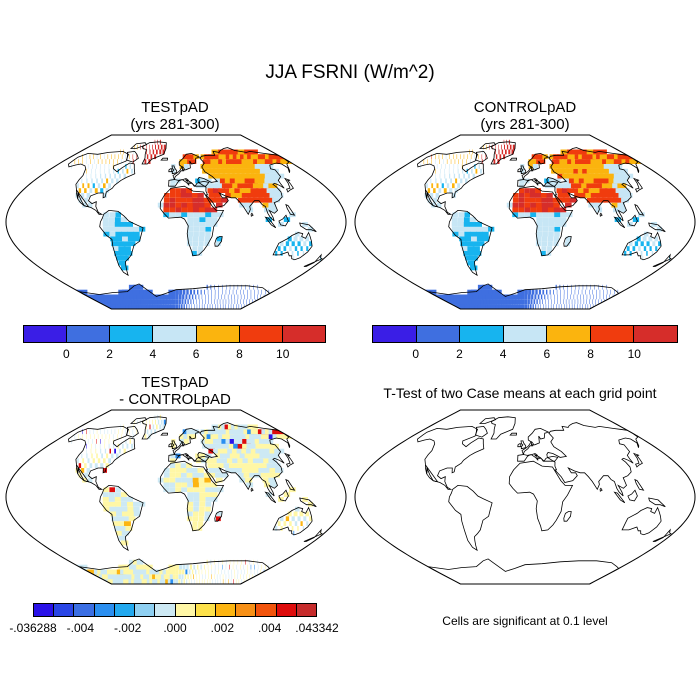 This screenshot has height=700, width=700. What do you see at coordinates (292, 246) in the screenshot?
I see `coastline-aus` at bounding box center [292, 246].